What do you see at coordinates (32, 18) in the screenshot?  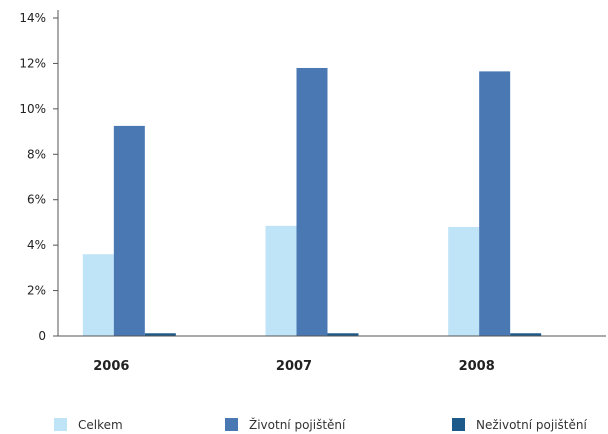 I see `y-tick-label: 14%` at bounding box center [32, 18].